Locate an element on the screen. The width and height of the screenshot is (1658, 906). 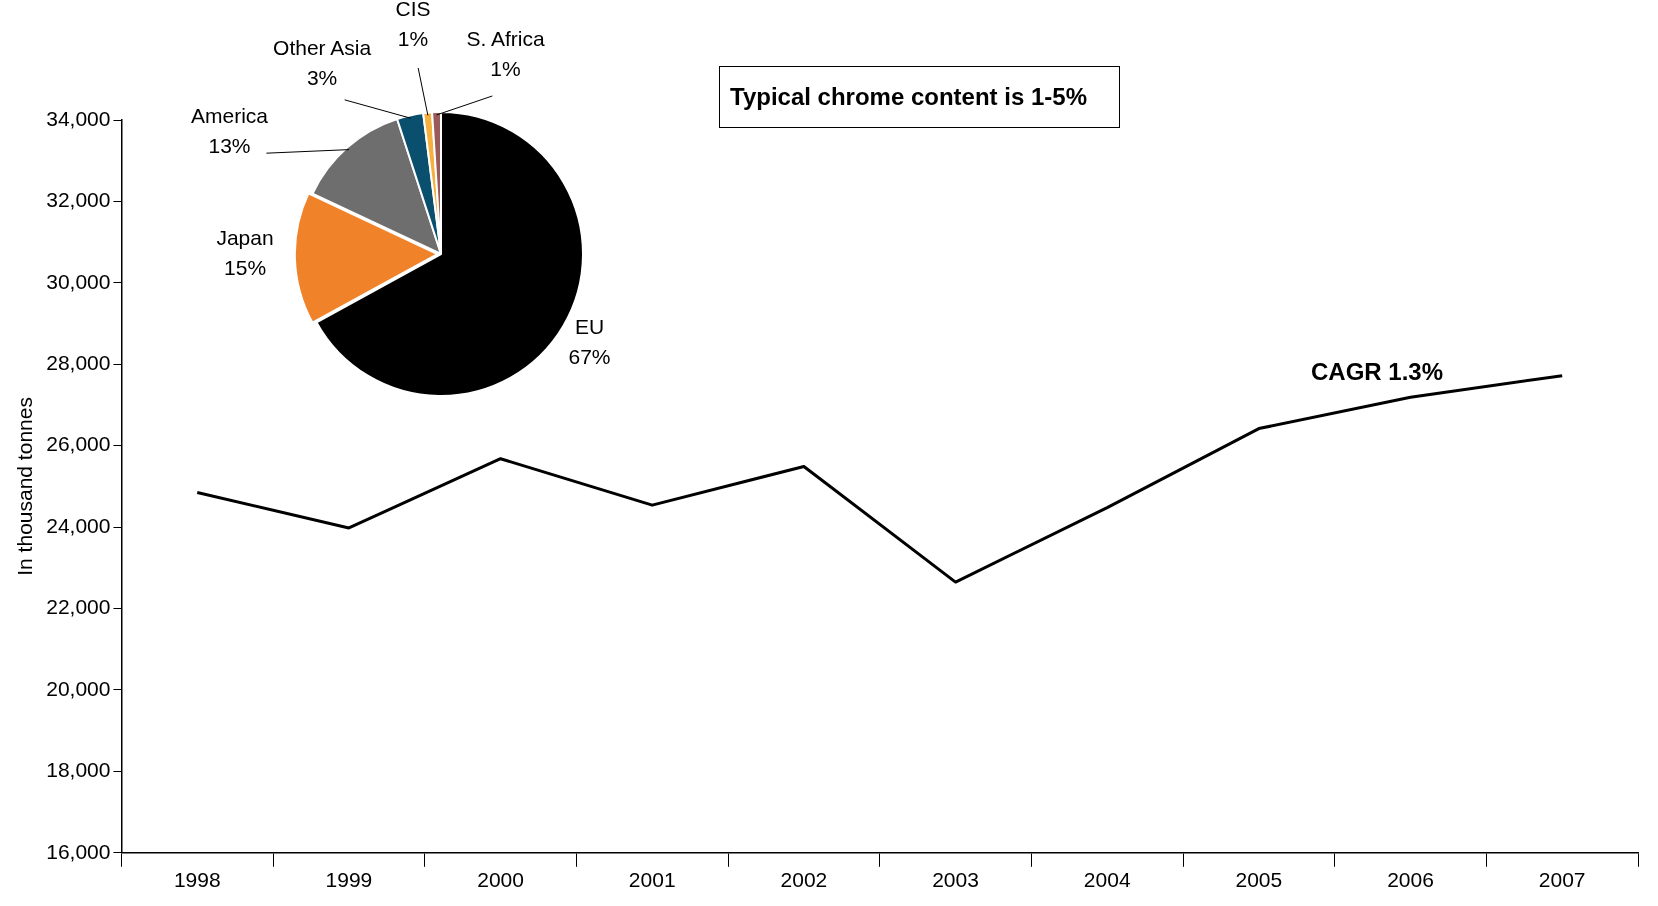
y-tick-label: 24,000 is located at coordinates (78, 525).